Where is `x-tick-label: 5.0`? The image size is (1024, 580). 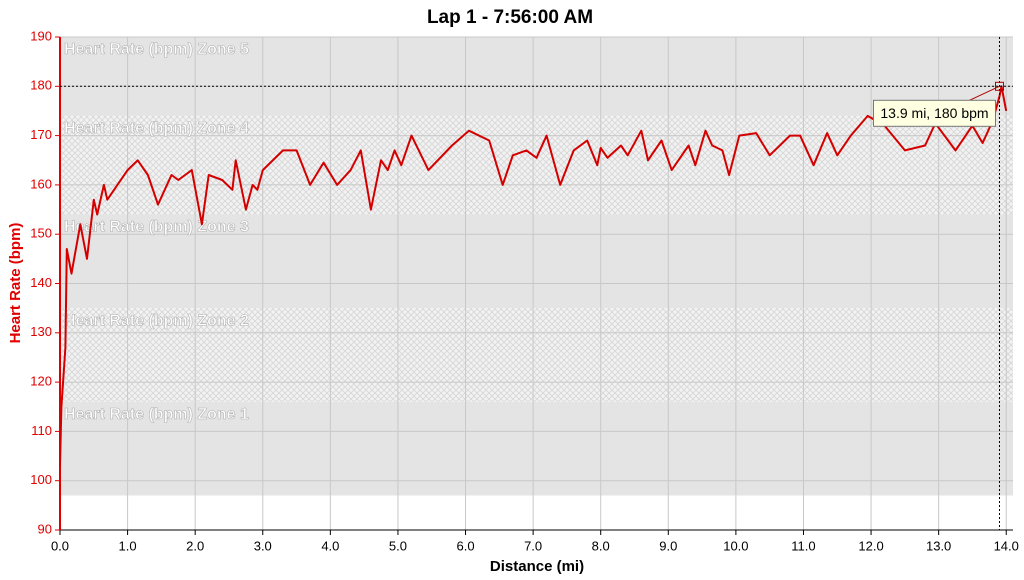 x-tick-label: 5.0 is located at coordinates (398, 545).